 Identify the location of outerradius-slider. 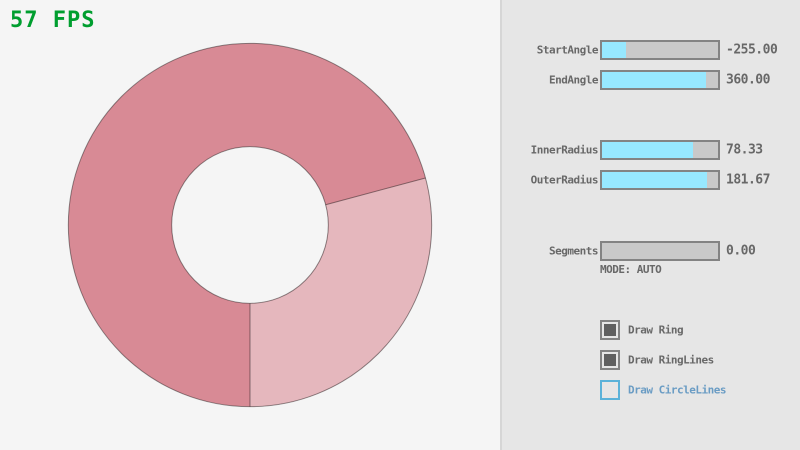
(660, 180).